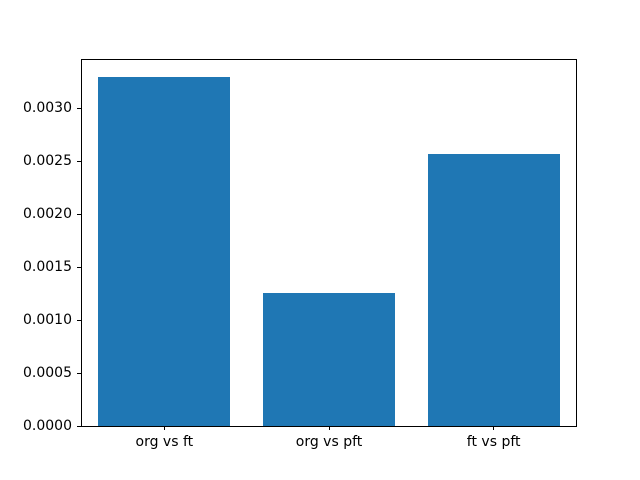 The image size is (640, 480). I want to click on y-axis-tick-label: 0.0005, so click(47, 373).